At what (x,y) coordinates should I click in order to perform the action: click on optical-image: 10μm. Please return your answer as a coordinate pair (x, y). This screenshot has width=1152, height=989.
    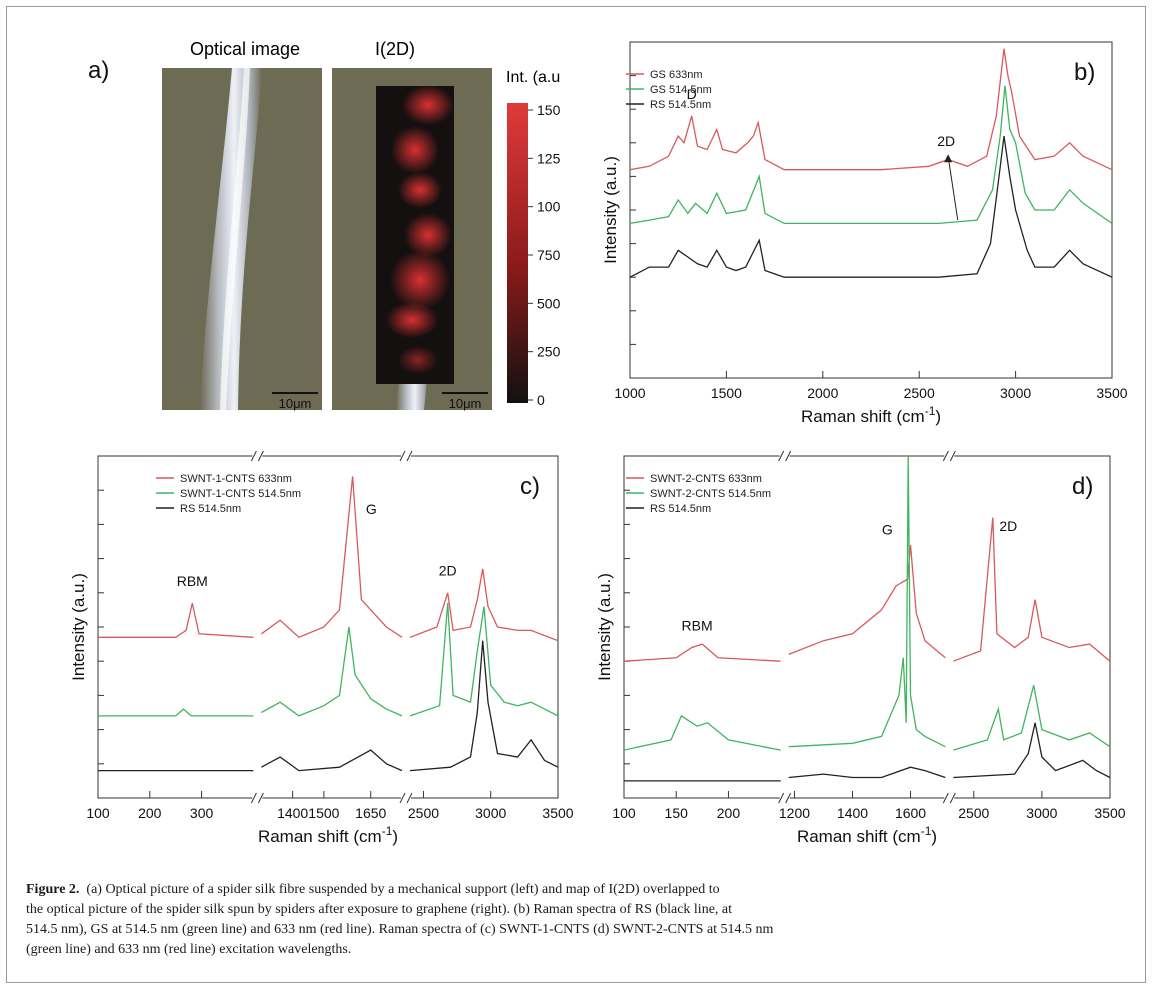
    Looking at the image, I should click on (242, 239).